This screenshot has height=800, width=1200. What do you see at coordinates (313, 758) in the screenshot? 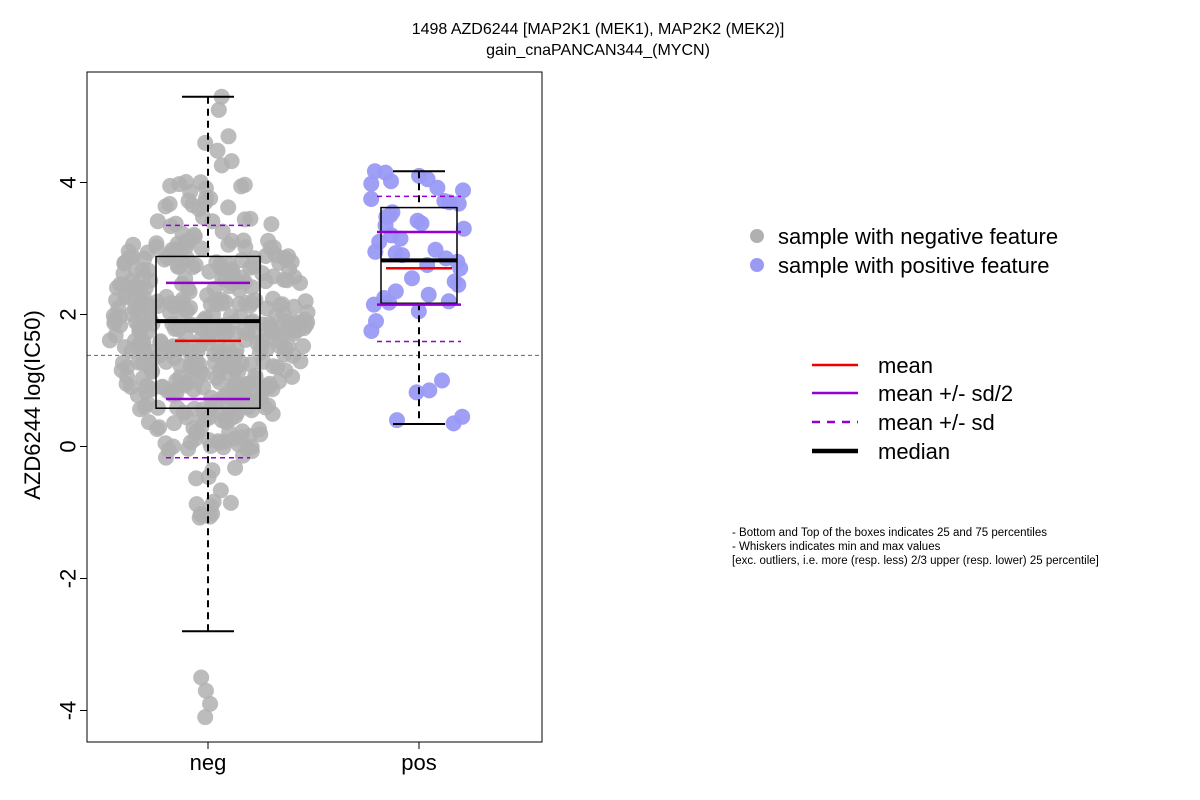
I see `x-axis: neg pos` at bounding box center [313, 758].